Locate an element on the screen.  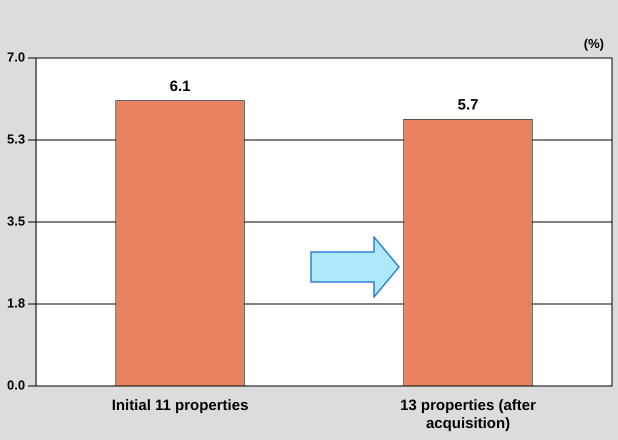
x-tick-label: 13 properties (after acquisition) is located at coordinates (468, 414).